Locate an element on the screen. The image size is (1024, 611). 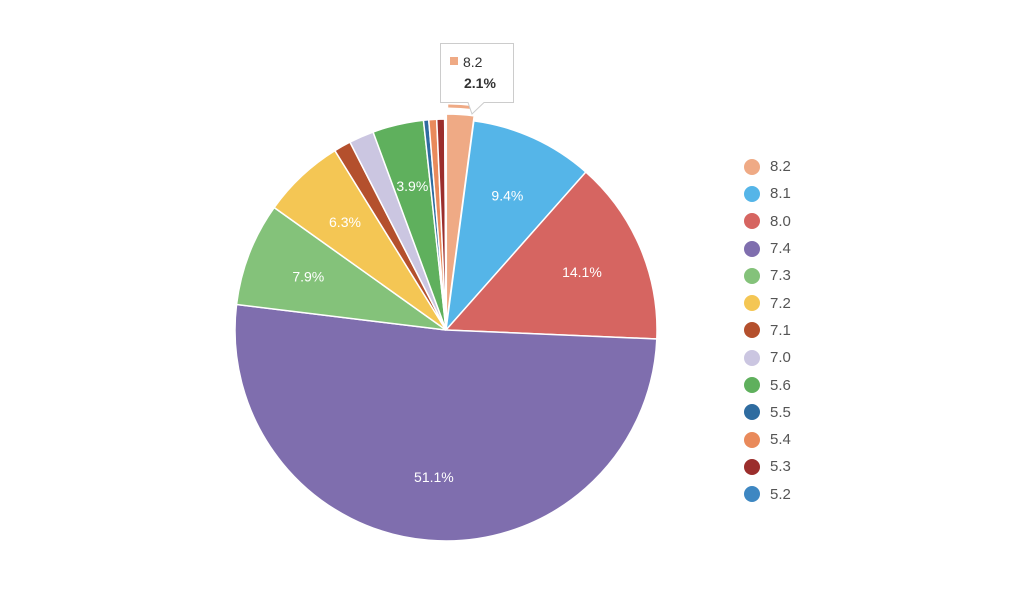
legend-item-5-2: 5.2 is located at coordinates (804, 494).